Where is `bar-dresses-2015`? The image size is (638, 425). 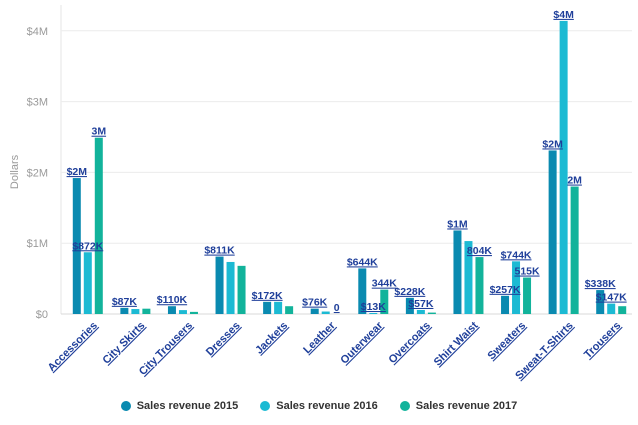 bar-dresses-2015 is located at coordinates (219, 285).